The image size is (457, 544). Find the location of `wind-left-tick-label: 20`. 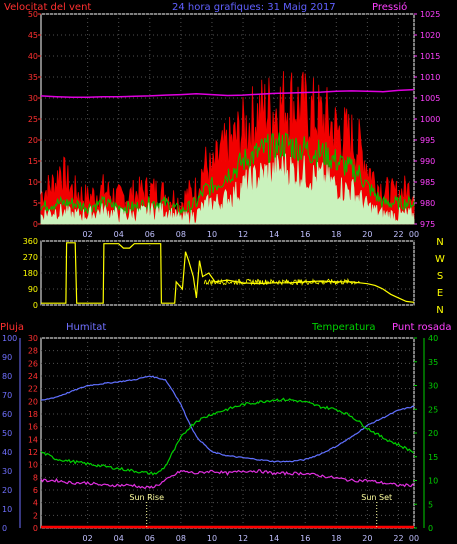

wind-left-tick-label: 20 is located at coordinates (33, 140).